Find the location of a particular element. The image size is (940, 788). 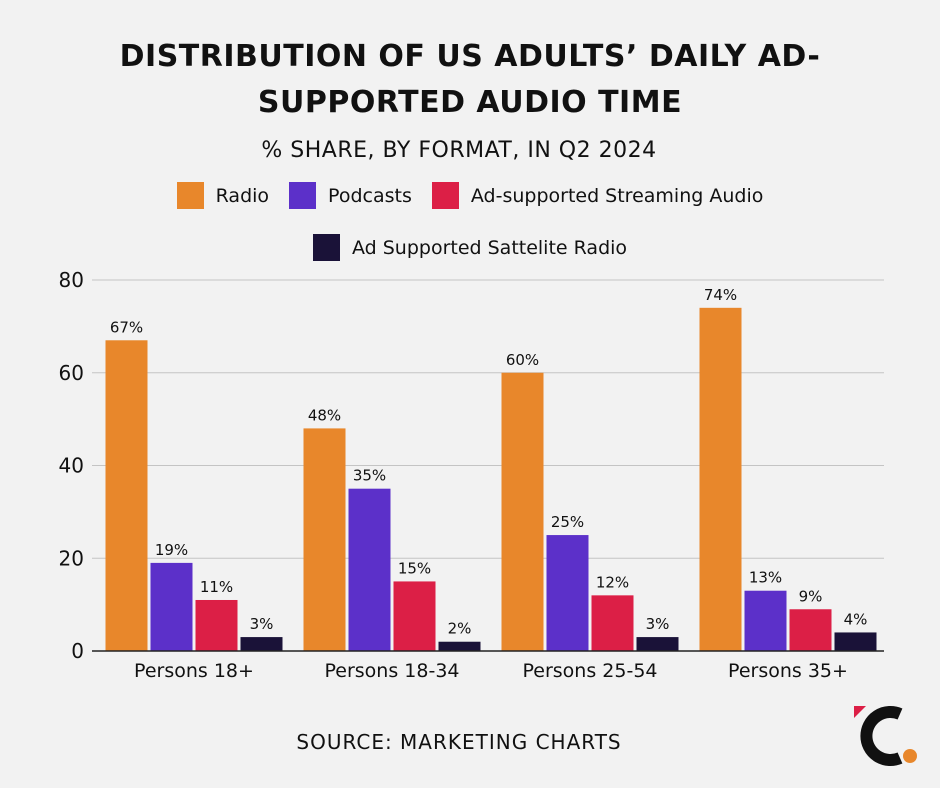

data-label: 13% is located at coordinates (765, 578).